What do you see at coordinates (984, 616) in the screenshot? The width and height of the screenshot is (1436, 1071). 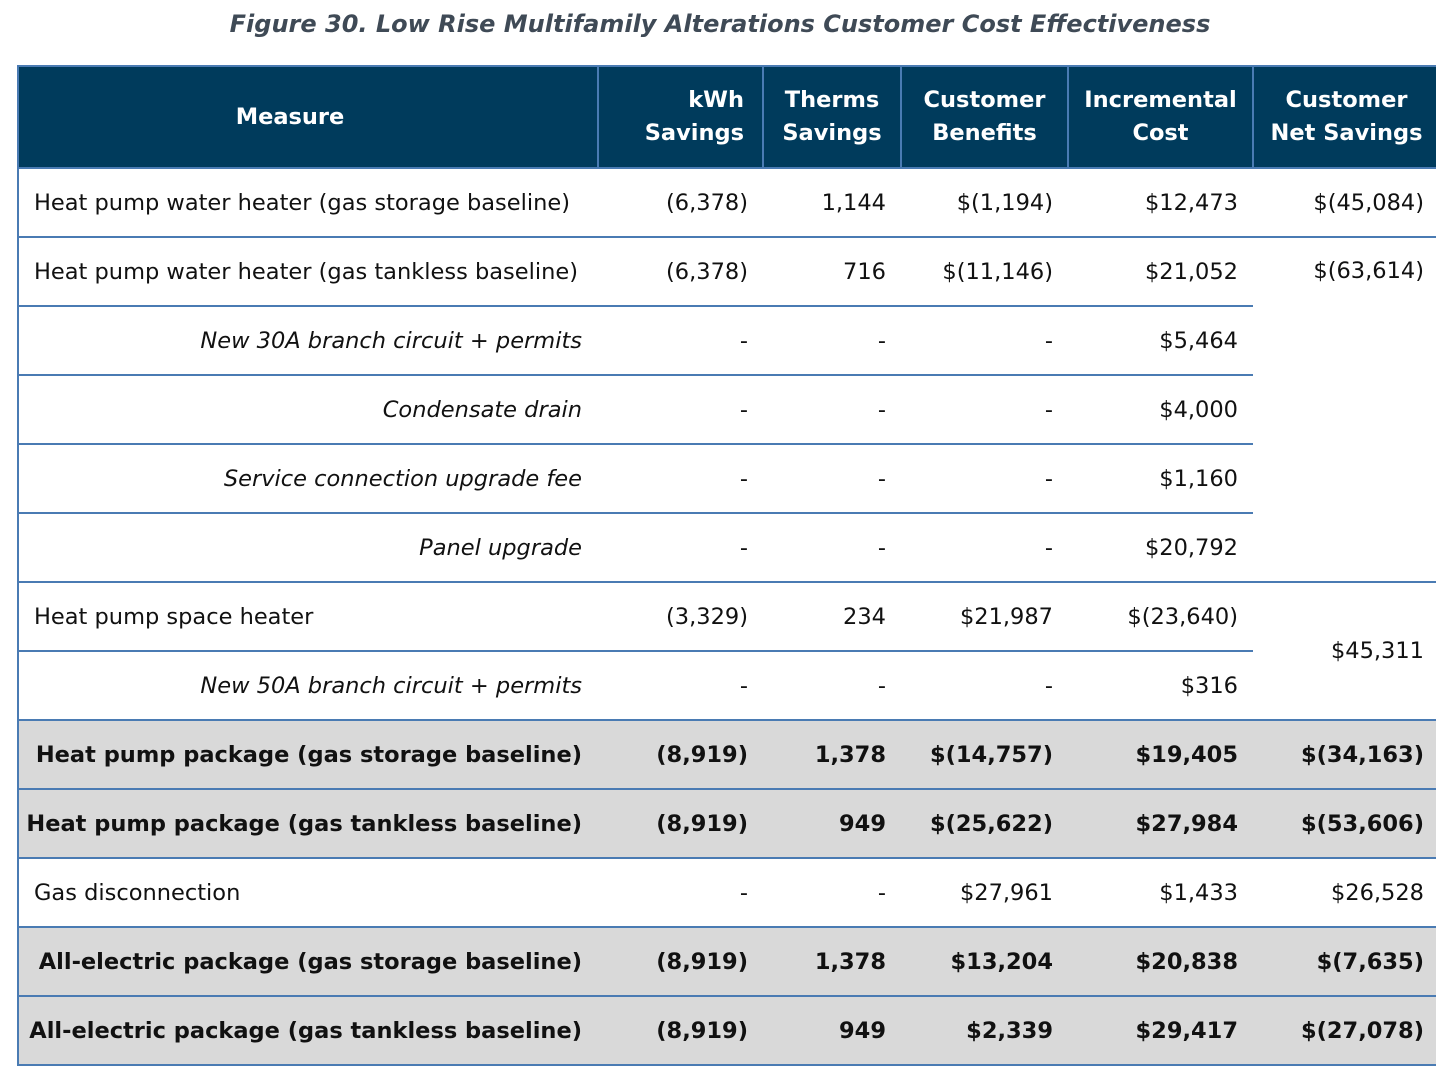 I see `benefits-cell: $21,987` at bounding box center [984, 616].